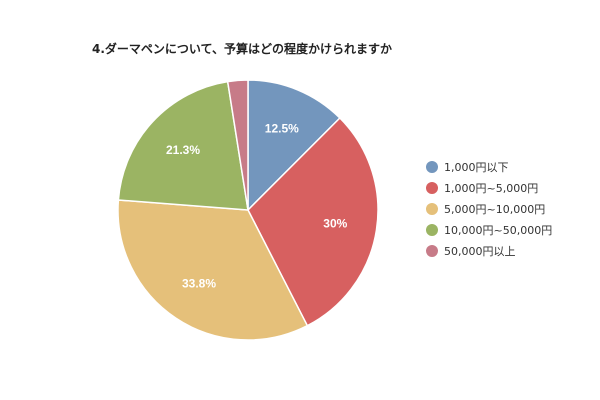 The image size is (600, 400). I want to click on data-label-1: 12.5%, so click(282, 128).